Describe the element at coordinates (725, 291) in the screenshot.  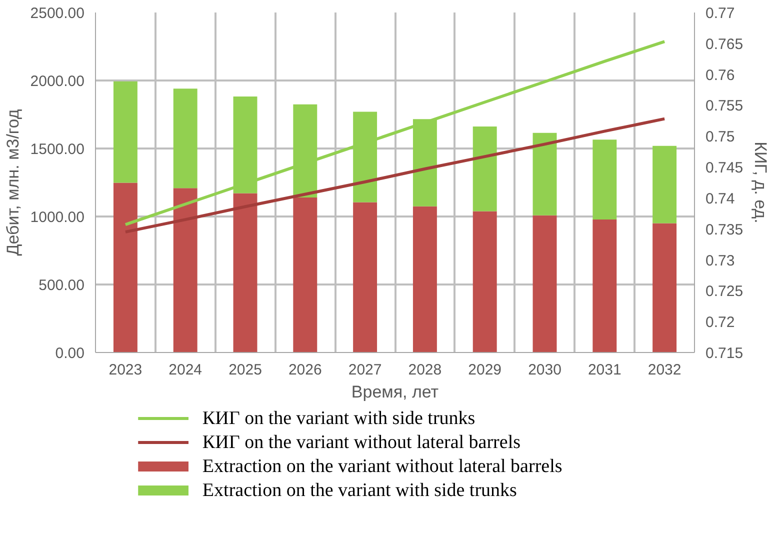
I see `y2-tick-label: 0.725` at that location.